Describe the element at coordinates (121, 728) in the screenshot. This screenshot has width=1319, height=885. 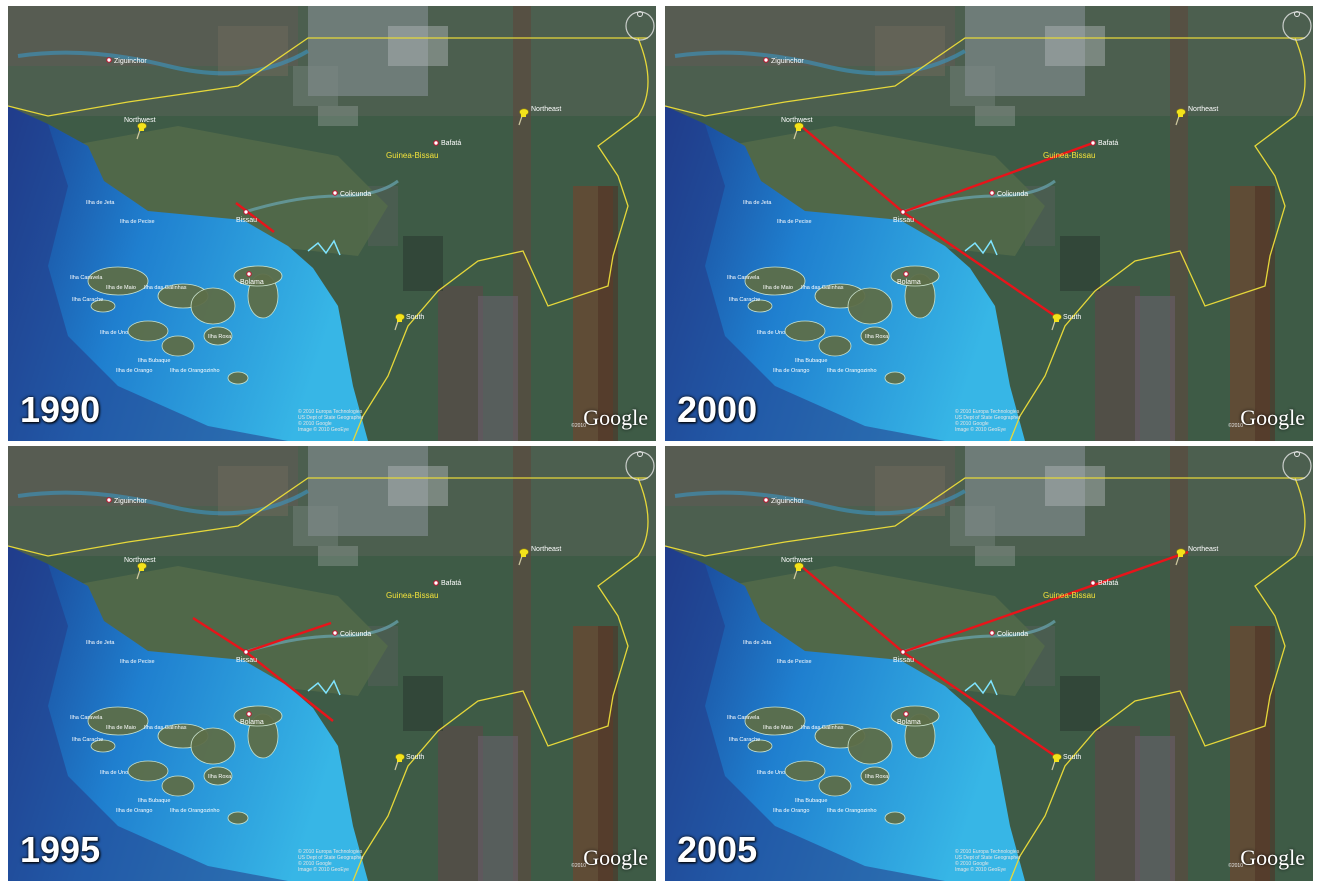
I see `place-label-ilha-de-maio: Ilha de Maio` at that location.